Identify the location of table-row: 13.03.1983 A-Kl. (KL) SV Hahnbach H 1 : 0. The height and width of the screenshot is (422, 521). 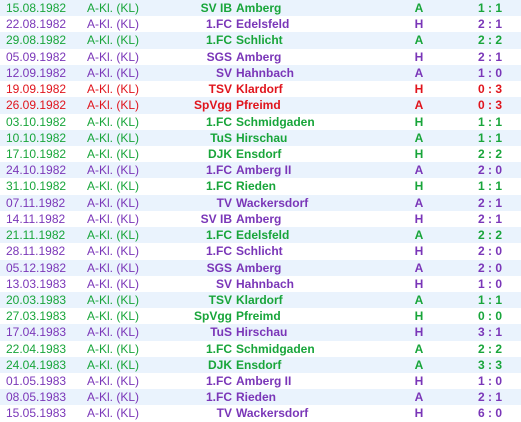
(260, 283).